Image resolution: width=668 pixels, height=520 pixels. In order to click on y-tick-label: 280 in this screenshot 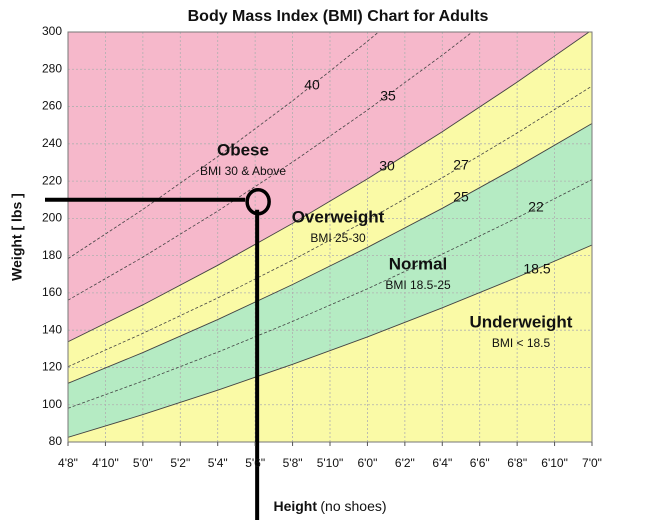, I will do `click(52, 68)`.